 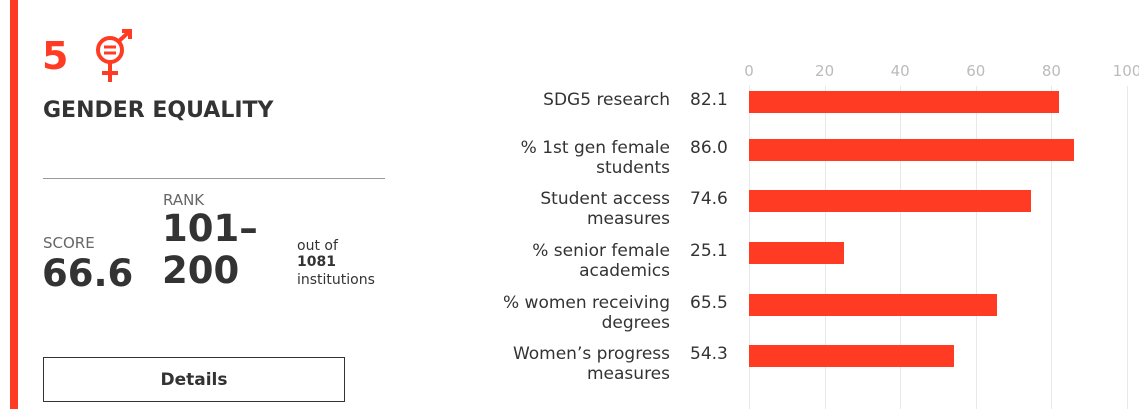 I want to click on category-label: Women’s progress measures, so click(x=591, y=364).